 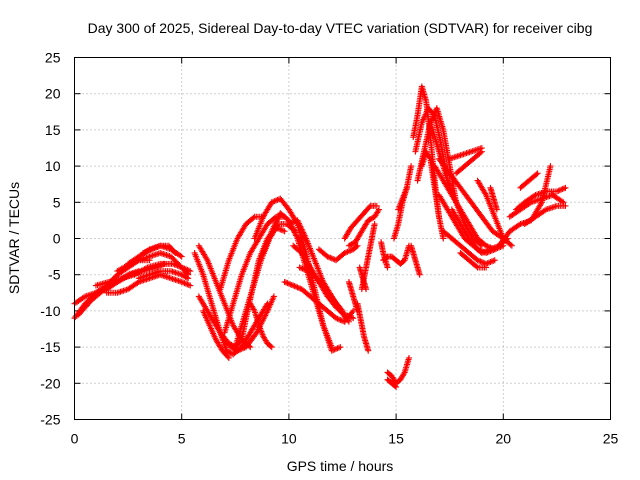 I want to click on x-tick-label: 20, so click(x=504, y=439).